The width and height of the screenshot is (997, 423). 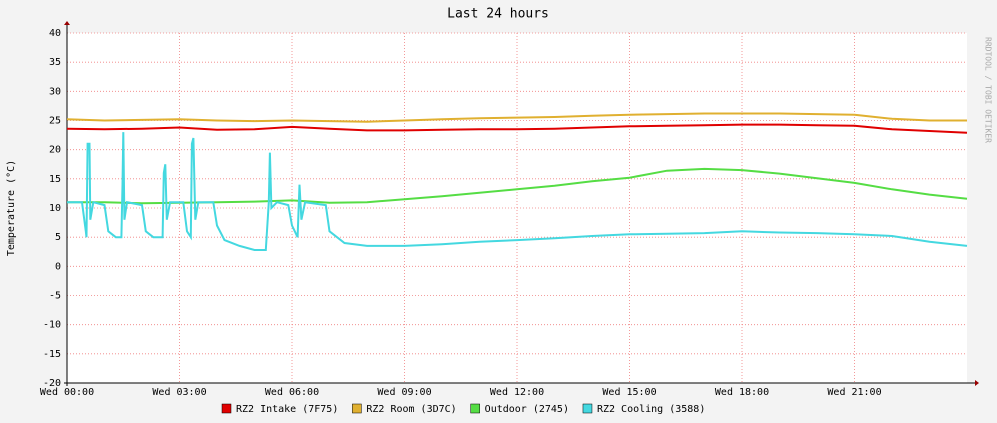 What do you see at coordinates (292, 392) in the screenshot?
I see `x-tick-label: Wed 06:00` at bounding box center [292, 392].